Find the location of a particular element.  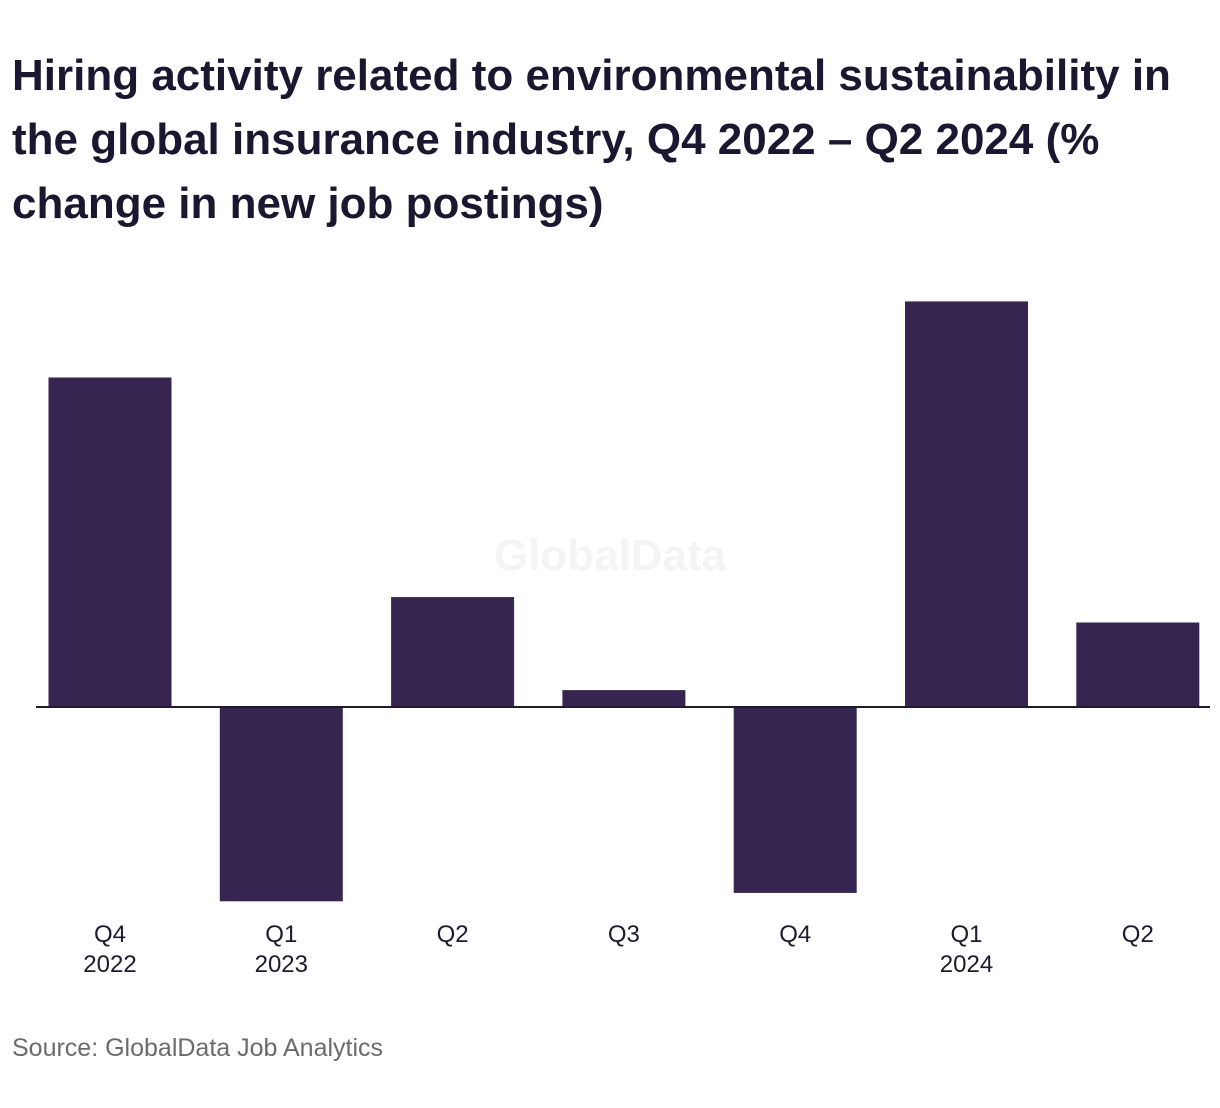

x-tick-label-year: 2024 is located at coordinates (966, 964).